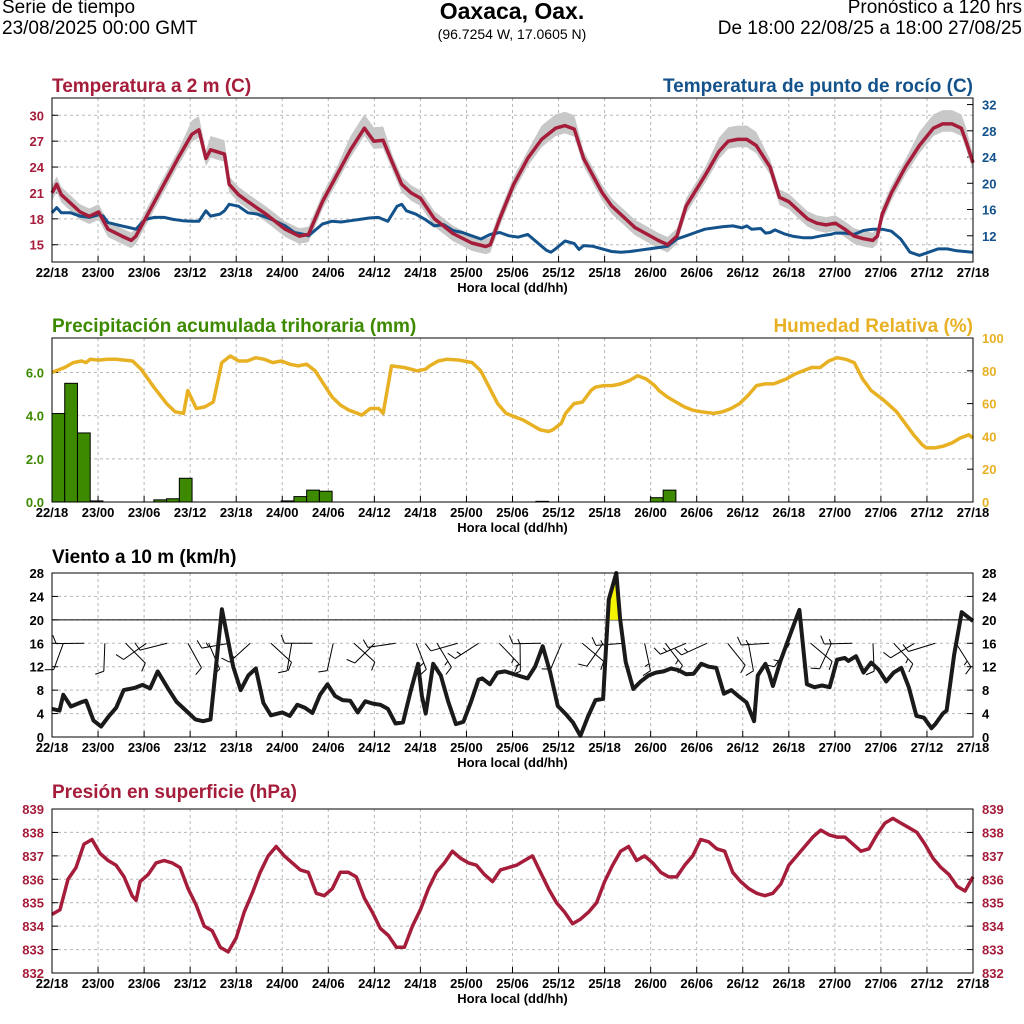  What do you see at coordinates (35, 459) in the screenshot?
I see `precip-y-tick: 2.0` at bounding box center [35, 459].